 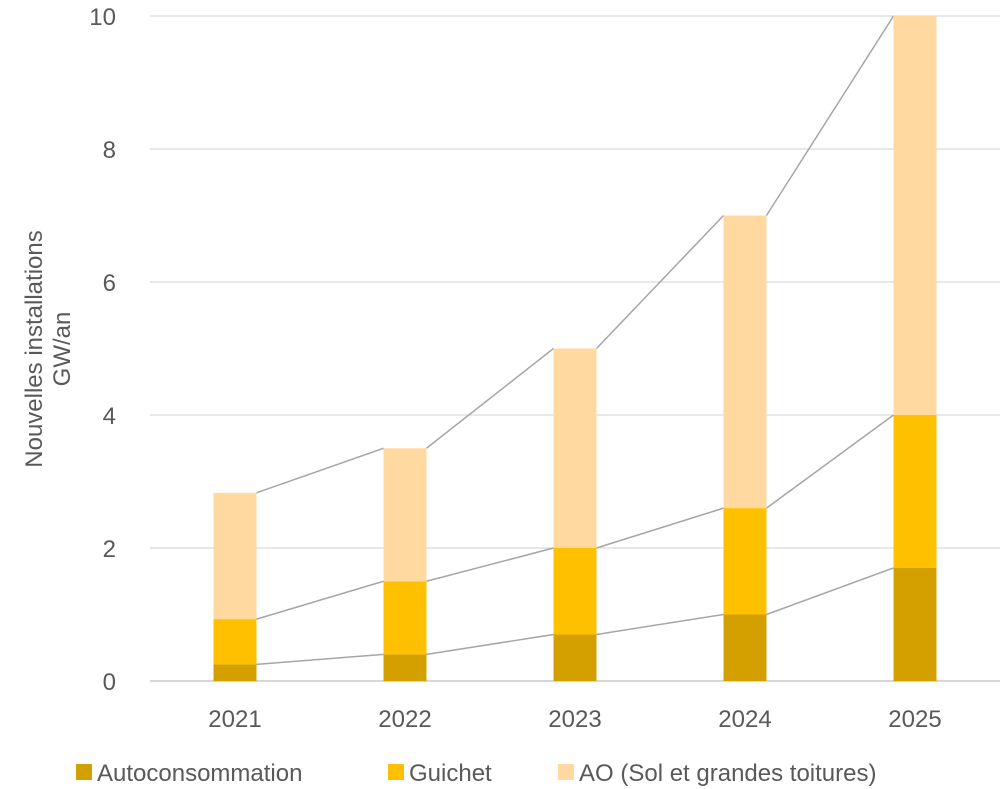 I want to click on x-tick-label: 2021, so click(x=234, y=719).